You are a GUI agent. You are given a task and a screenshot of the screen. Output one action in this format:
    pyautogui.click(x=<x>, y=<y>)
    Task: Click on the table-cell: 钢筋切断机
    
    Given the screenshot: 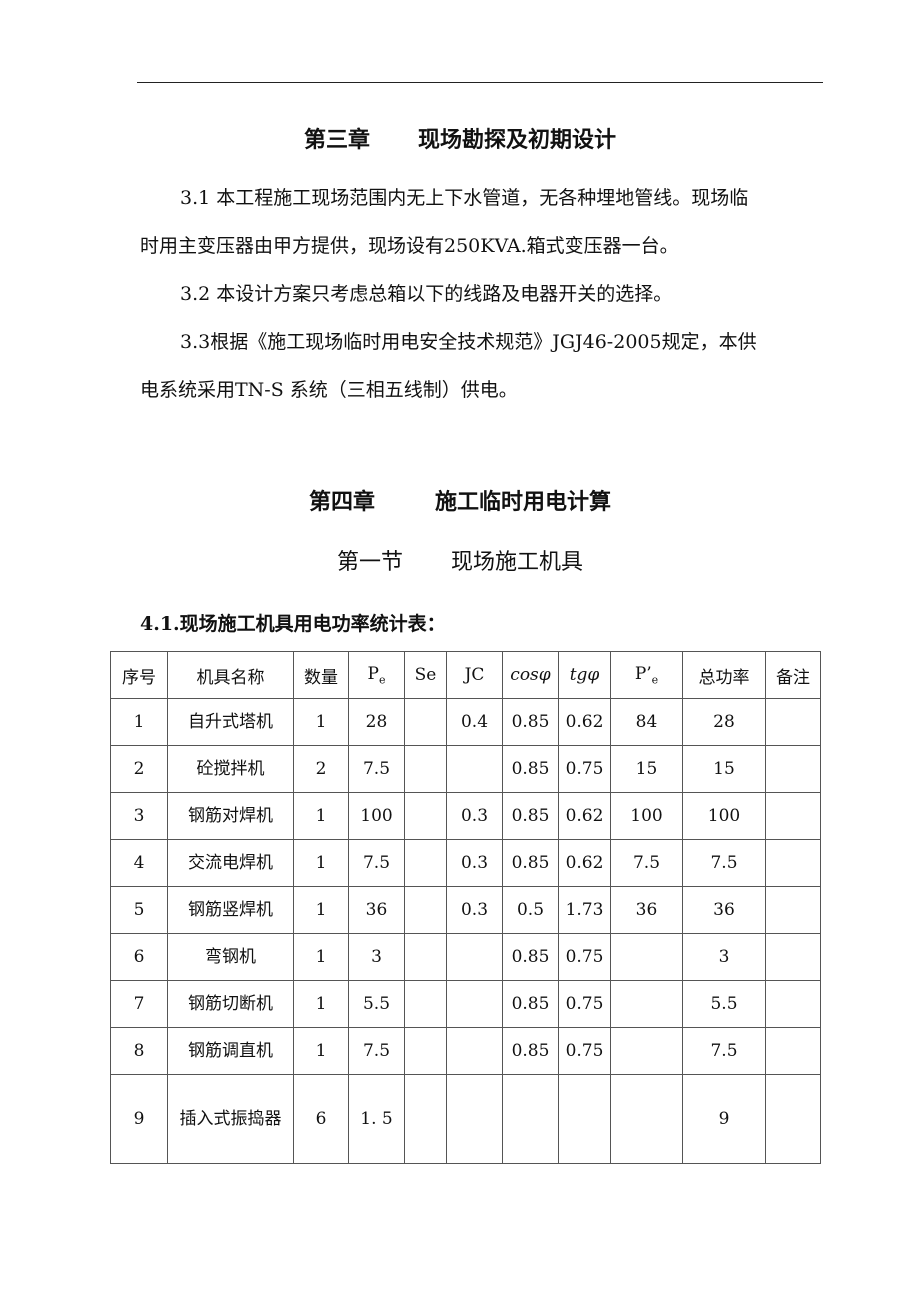 What is the action you would take?
    pyautogui.click(x=230, y=1004)
    